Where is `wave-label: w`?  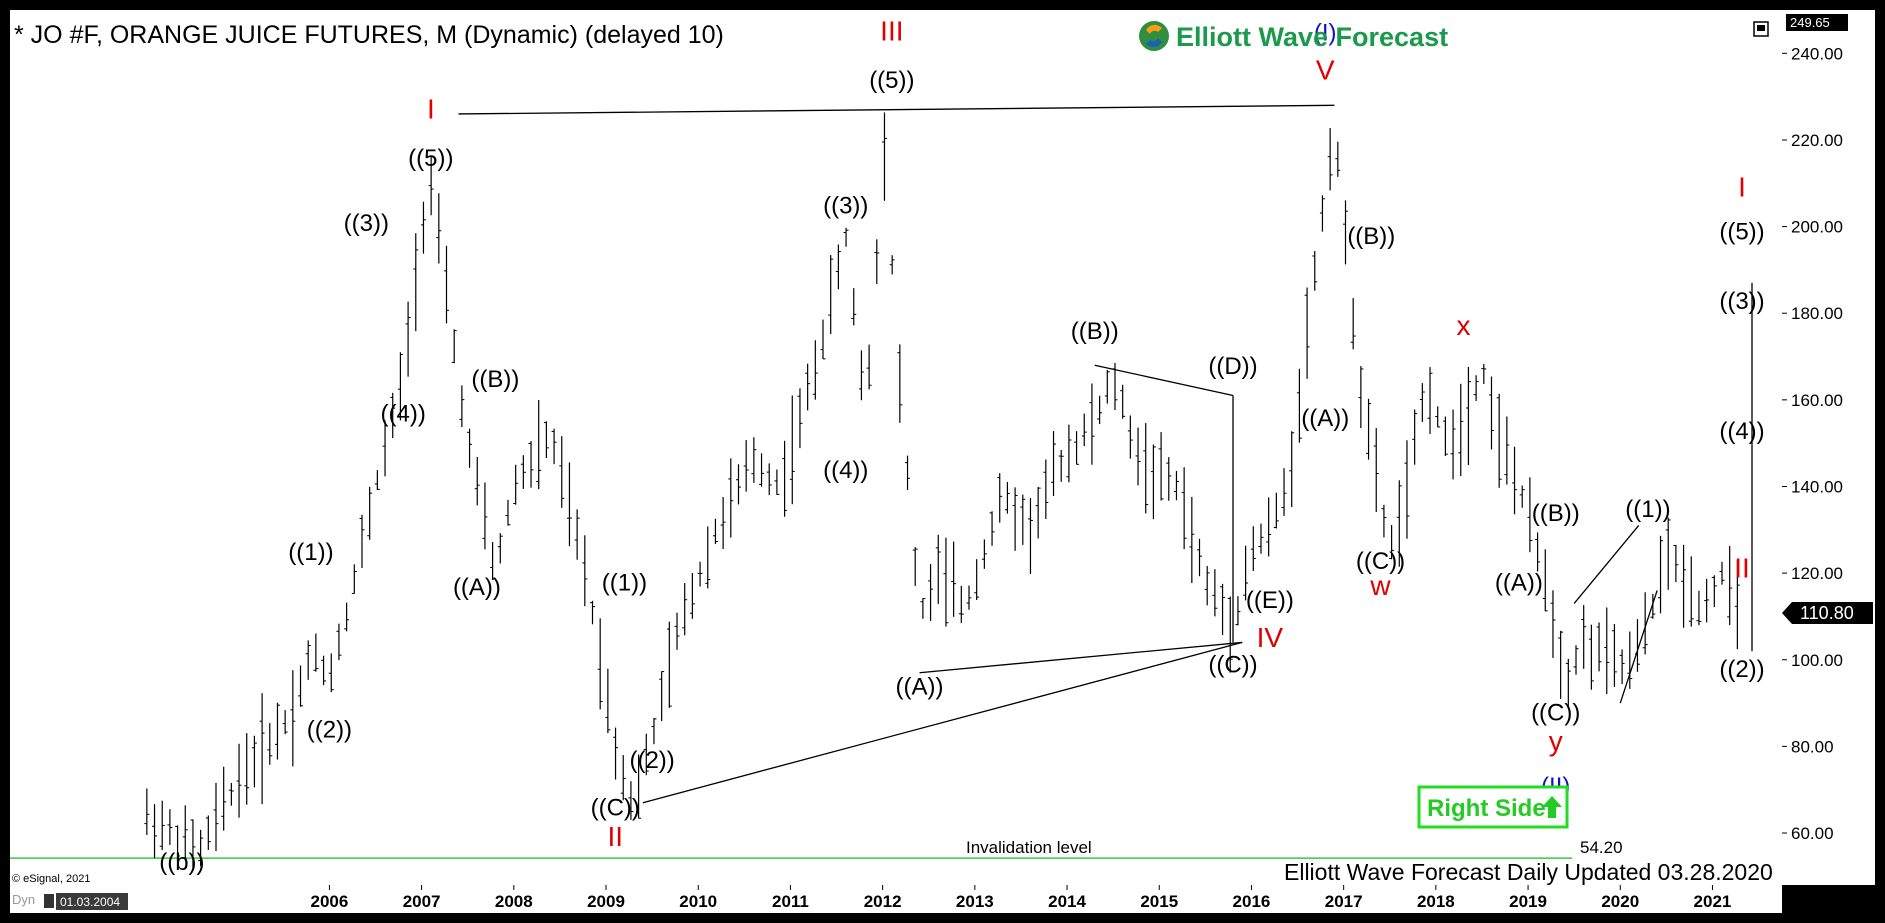
wave-label: w is located at coordinates (1380, 585).